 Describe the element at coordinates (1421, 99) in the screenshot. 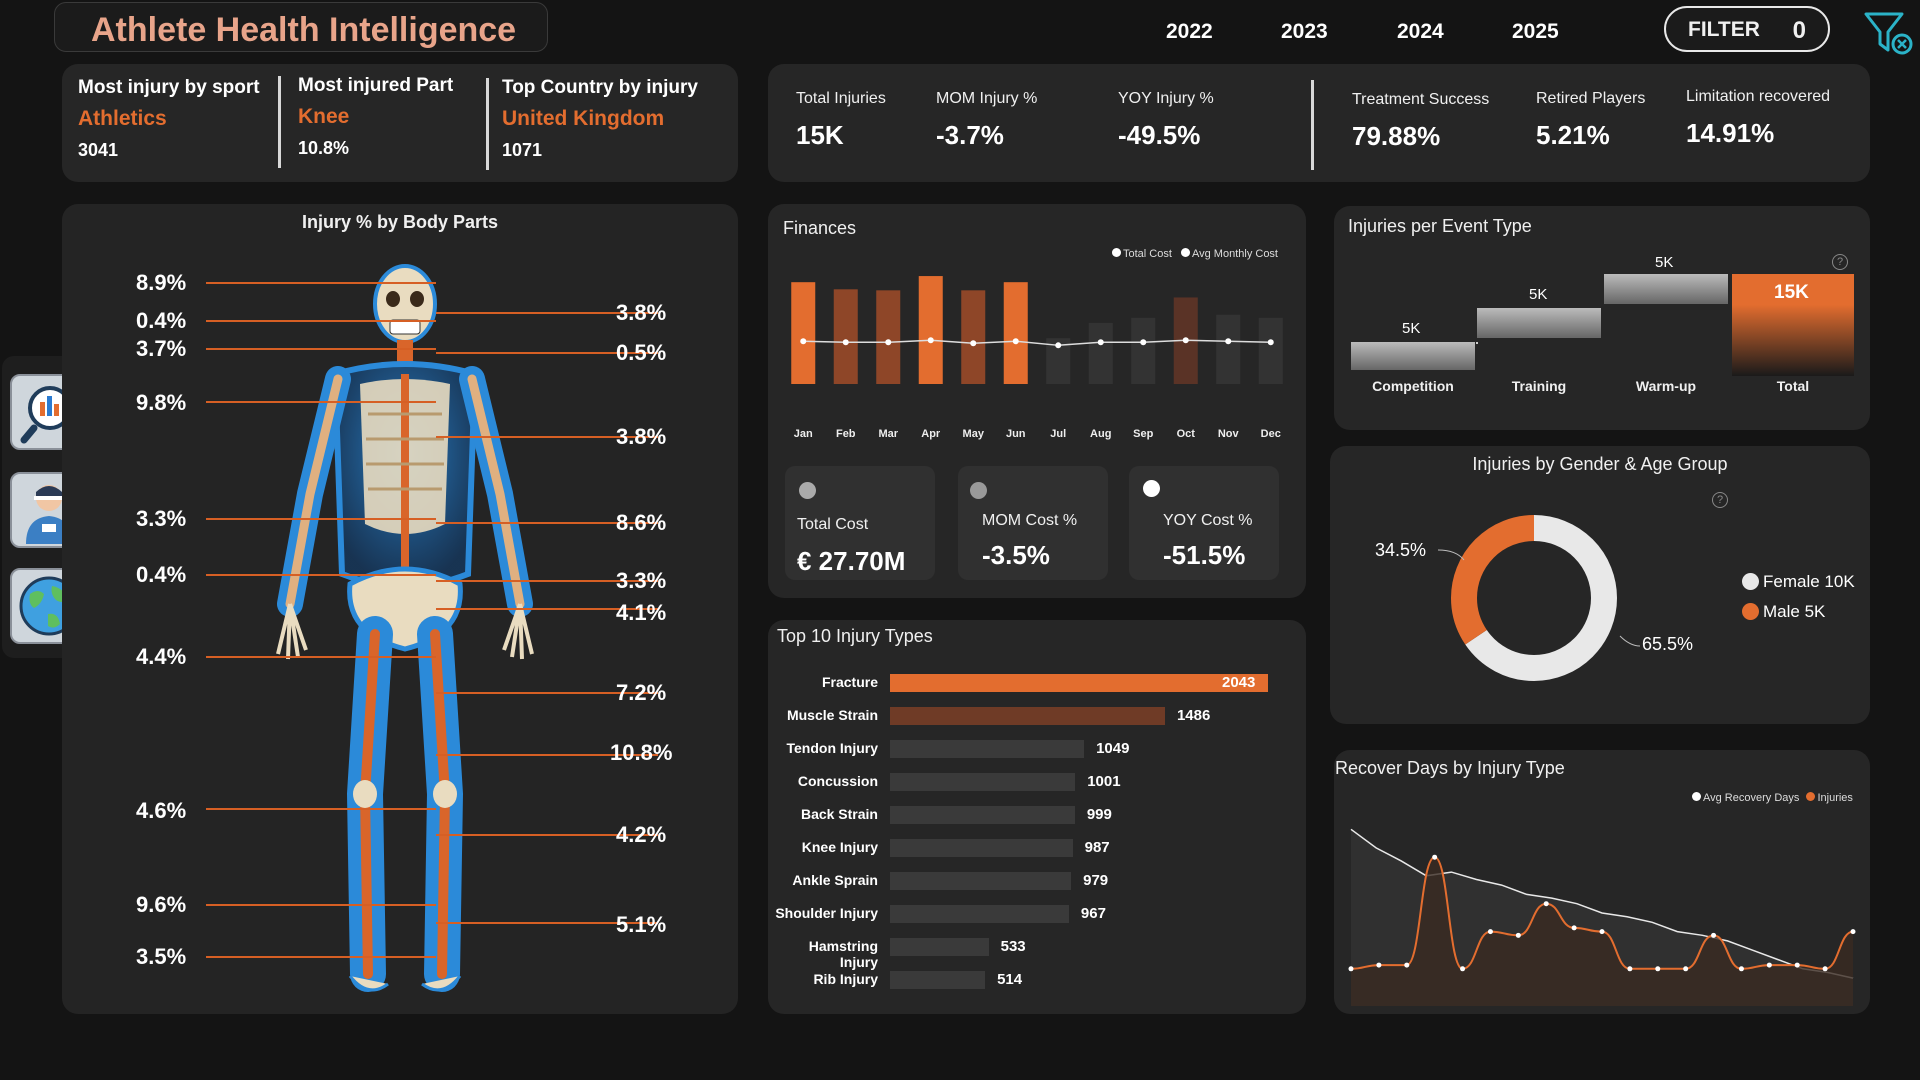

I see `metric-label: Treatment Success` at that location.